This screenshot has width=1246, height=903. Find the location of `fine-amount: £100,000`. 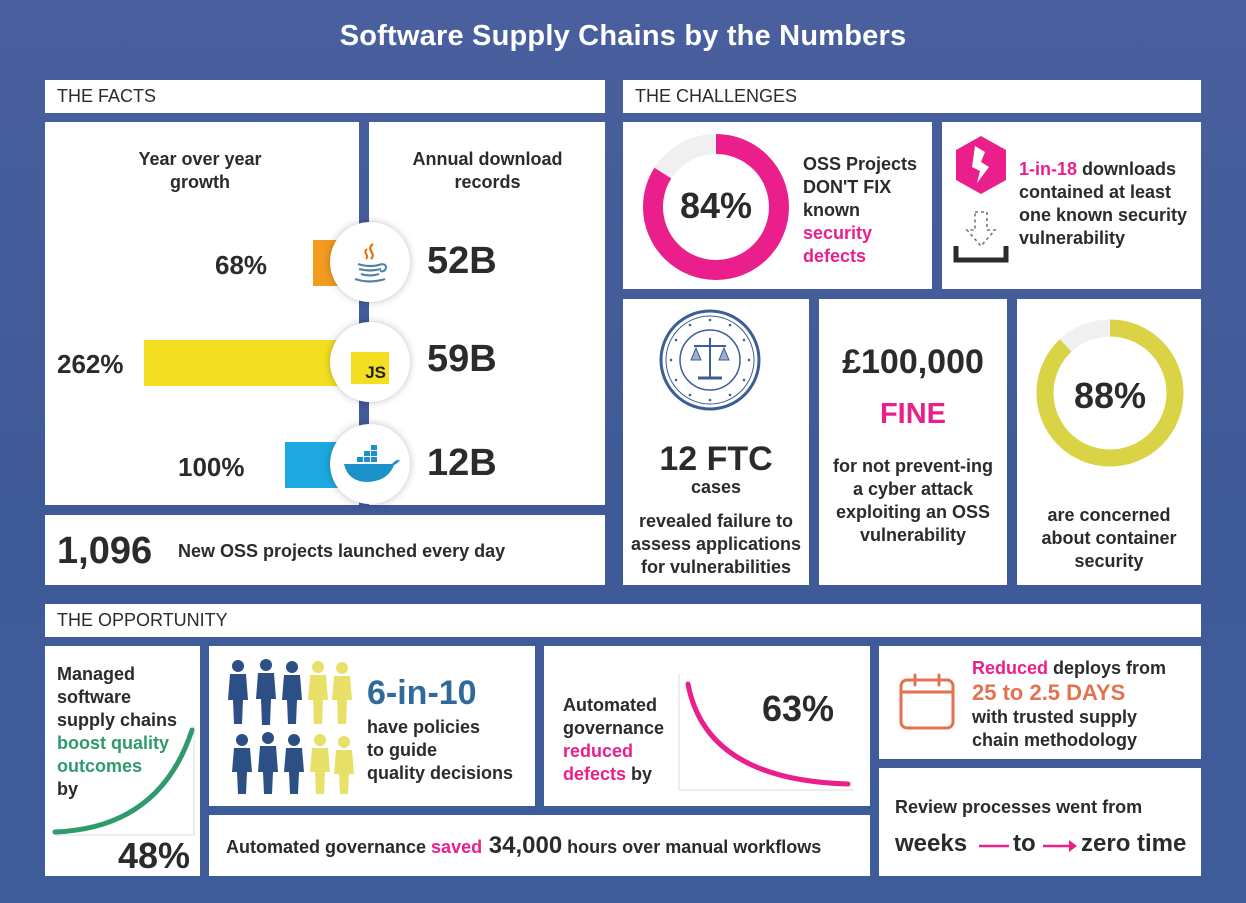

fine-amount: £100,000 is located at coordinates (913, 362).